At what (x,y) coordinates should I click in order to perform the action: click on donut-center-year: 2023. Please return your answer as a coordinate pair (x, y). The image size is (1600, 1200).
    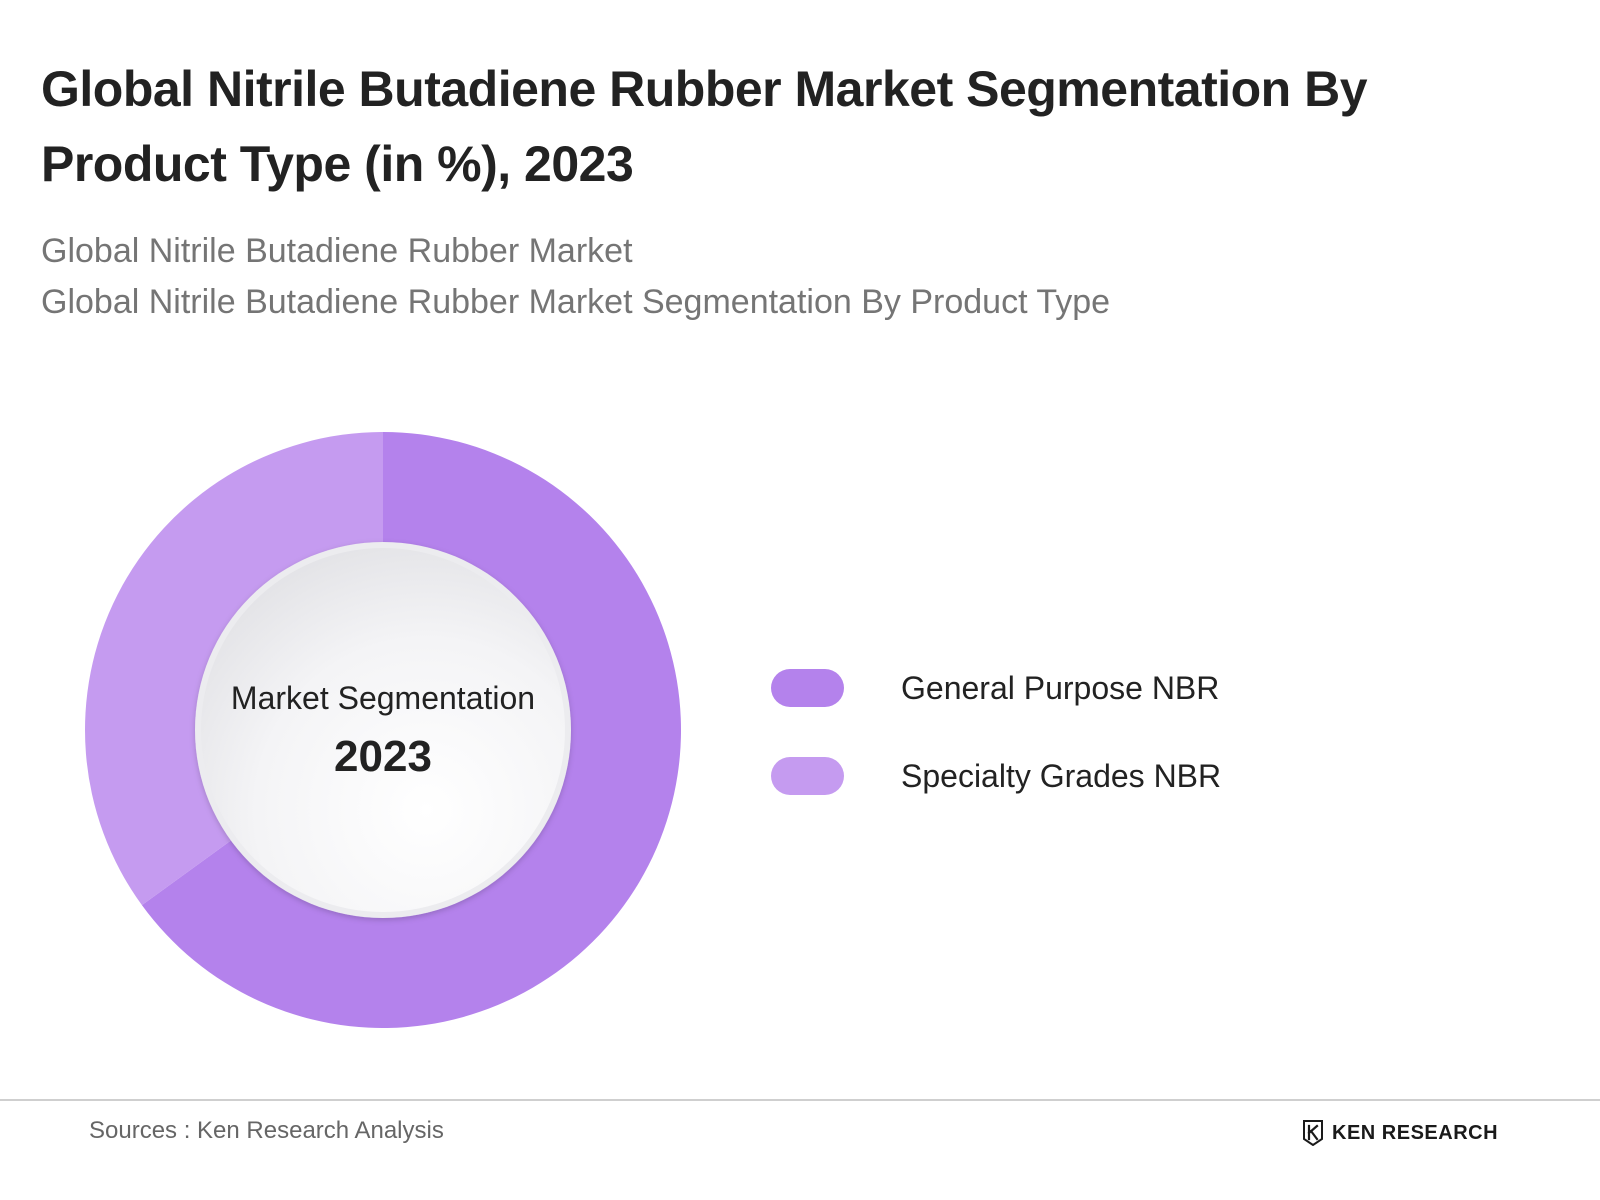
    Looking at the image, I should click on (383, 756).